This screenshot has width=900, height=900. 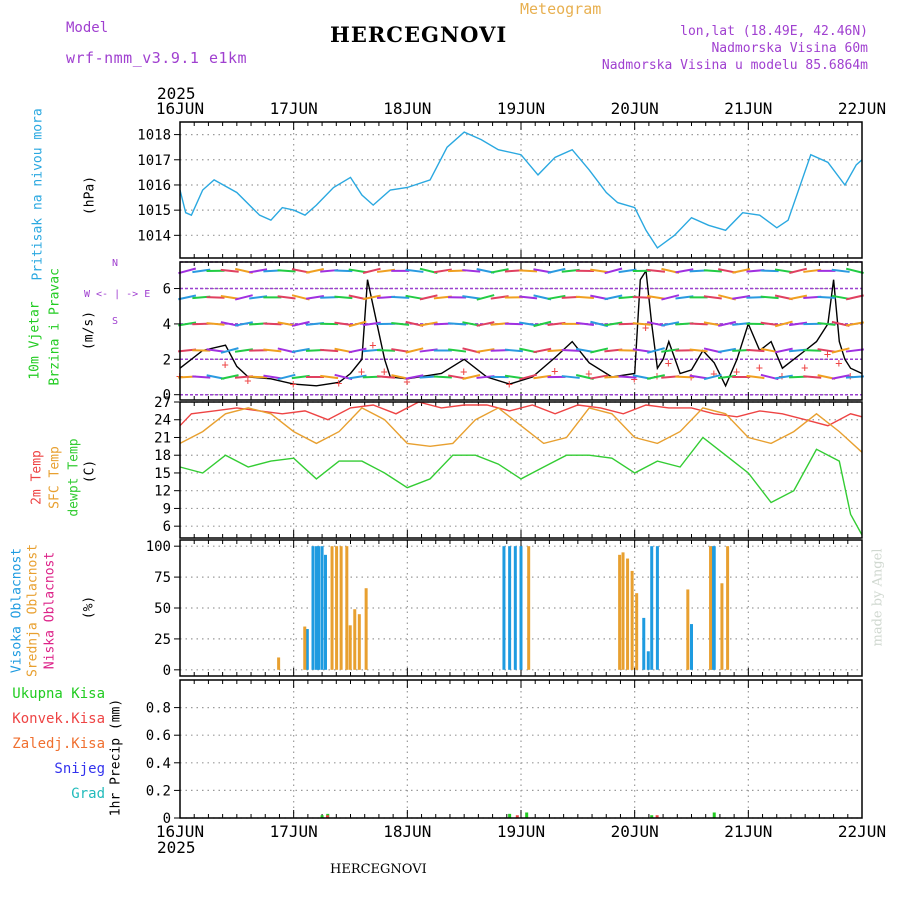 I want to click on model-label: Model, so click(x=87, y=28).